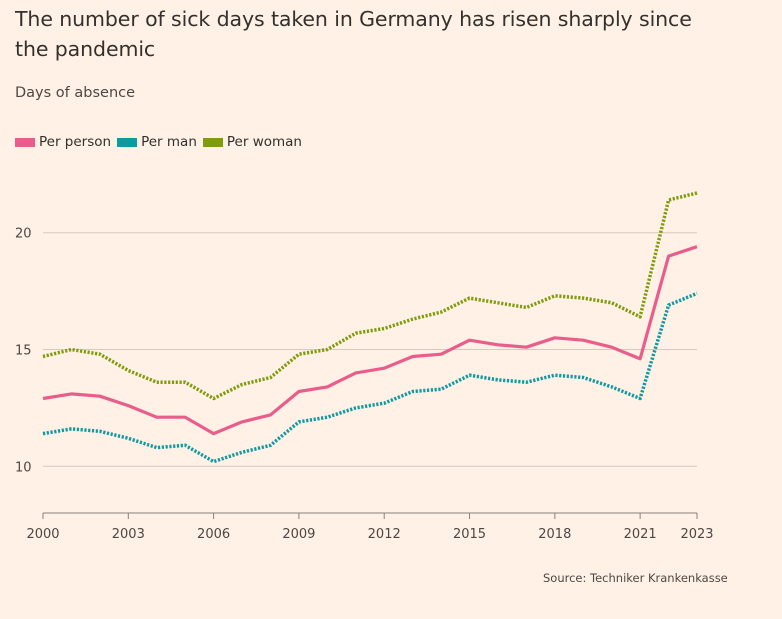 The width and height of the screenshot is (782, 619). I want to click on source-note: Source: Techniker Krankenkasse, so click(635, 578).